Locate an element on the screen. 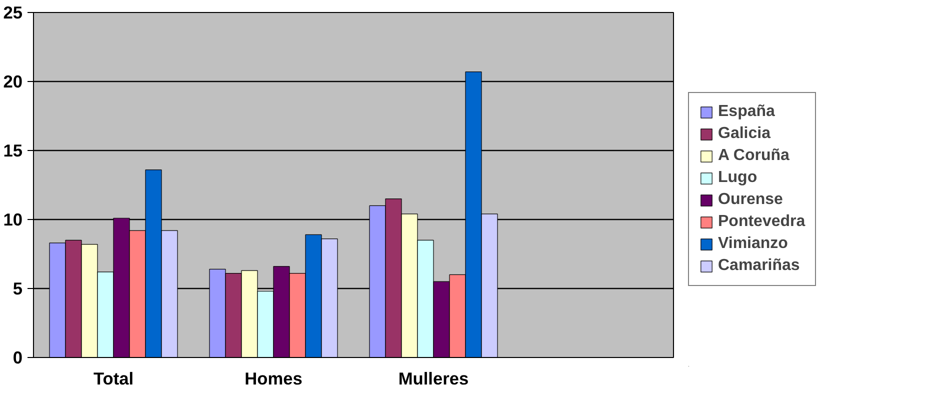  legend-label: Lugo is located at coordinates (738, 178).